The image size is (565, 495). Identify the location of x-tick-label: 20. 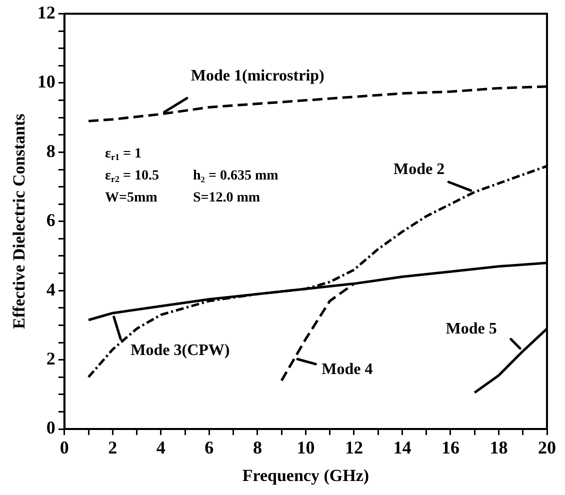
(547, 447).